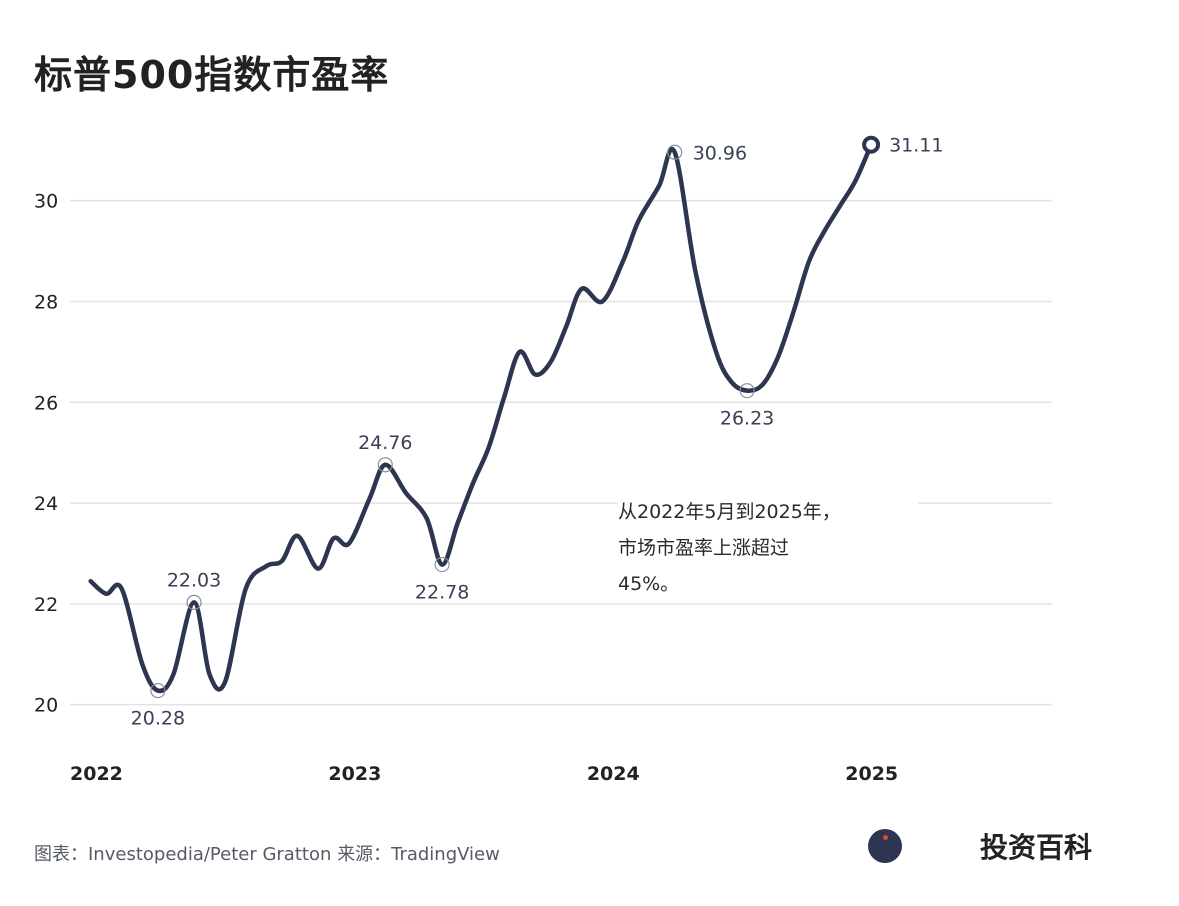 This screenshot has height=906, width=1179. I want to click on chart-title: 标普500指数市盈率, so click(212, 75).